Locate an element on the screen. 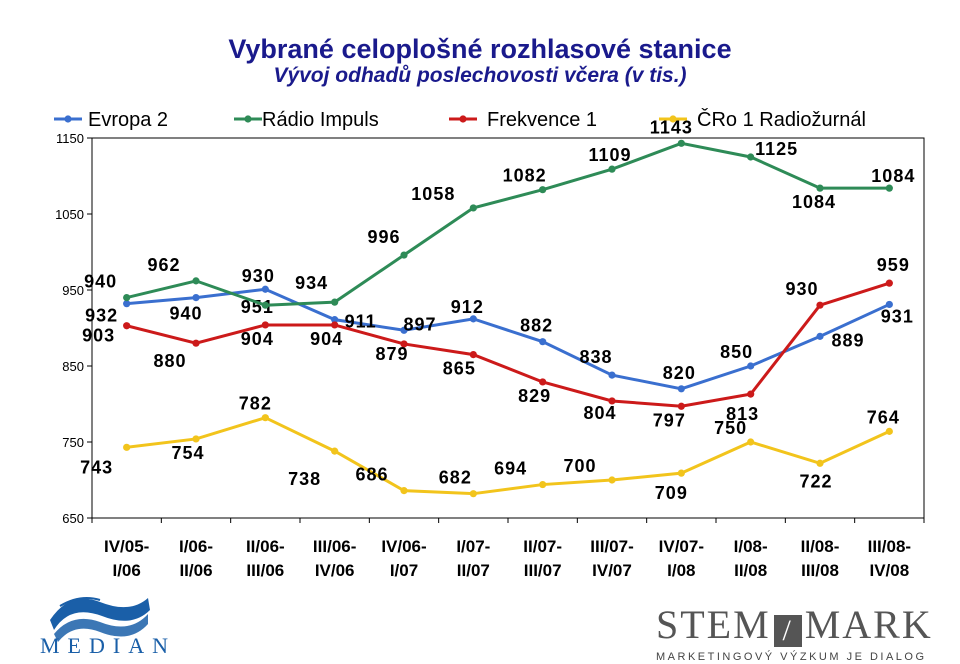 The image size is (960, 664). data-label: 682 is located at coordinates (455, 478).